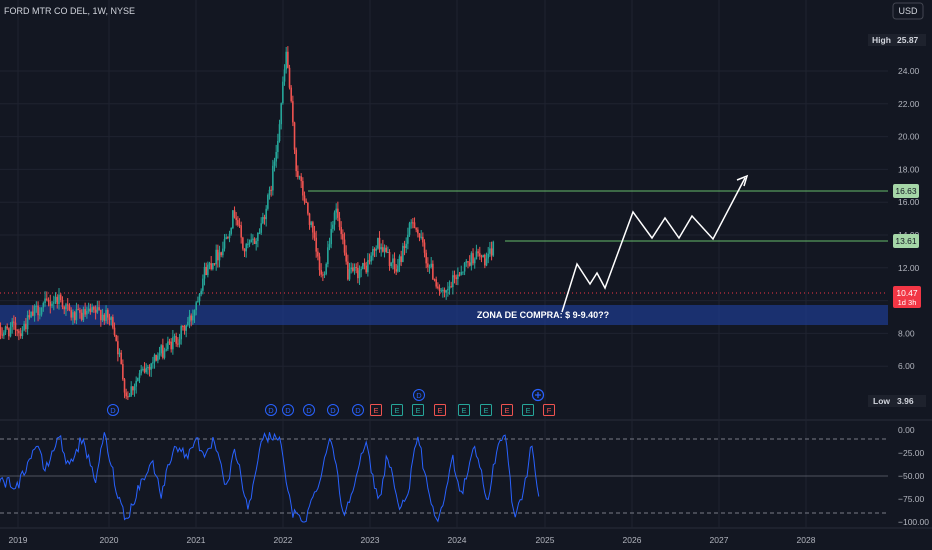 The image size is (932, 550). Describe the element at coordinates (444, 315) in the screenshot. I see `buy-zone-rect` at that location.